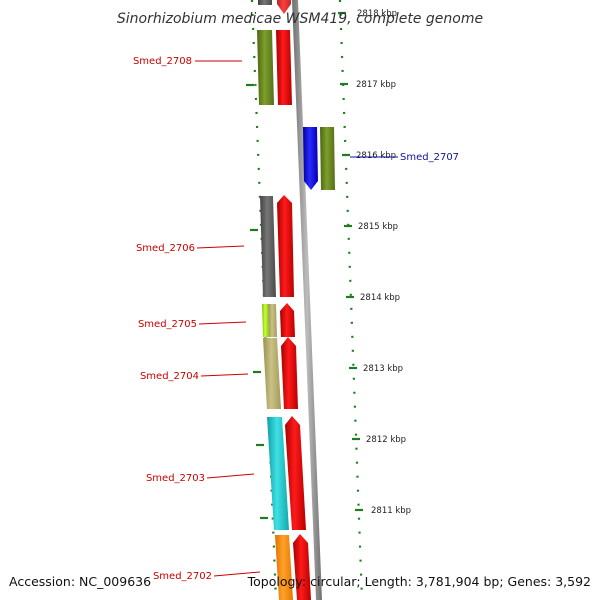 This screenshot has width=600, height=600. Describe the element at coordinates (429, 157) in the screenshot. I see `gene-label-smed-2707: Smed_2707` at that location.